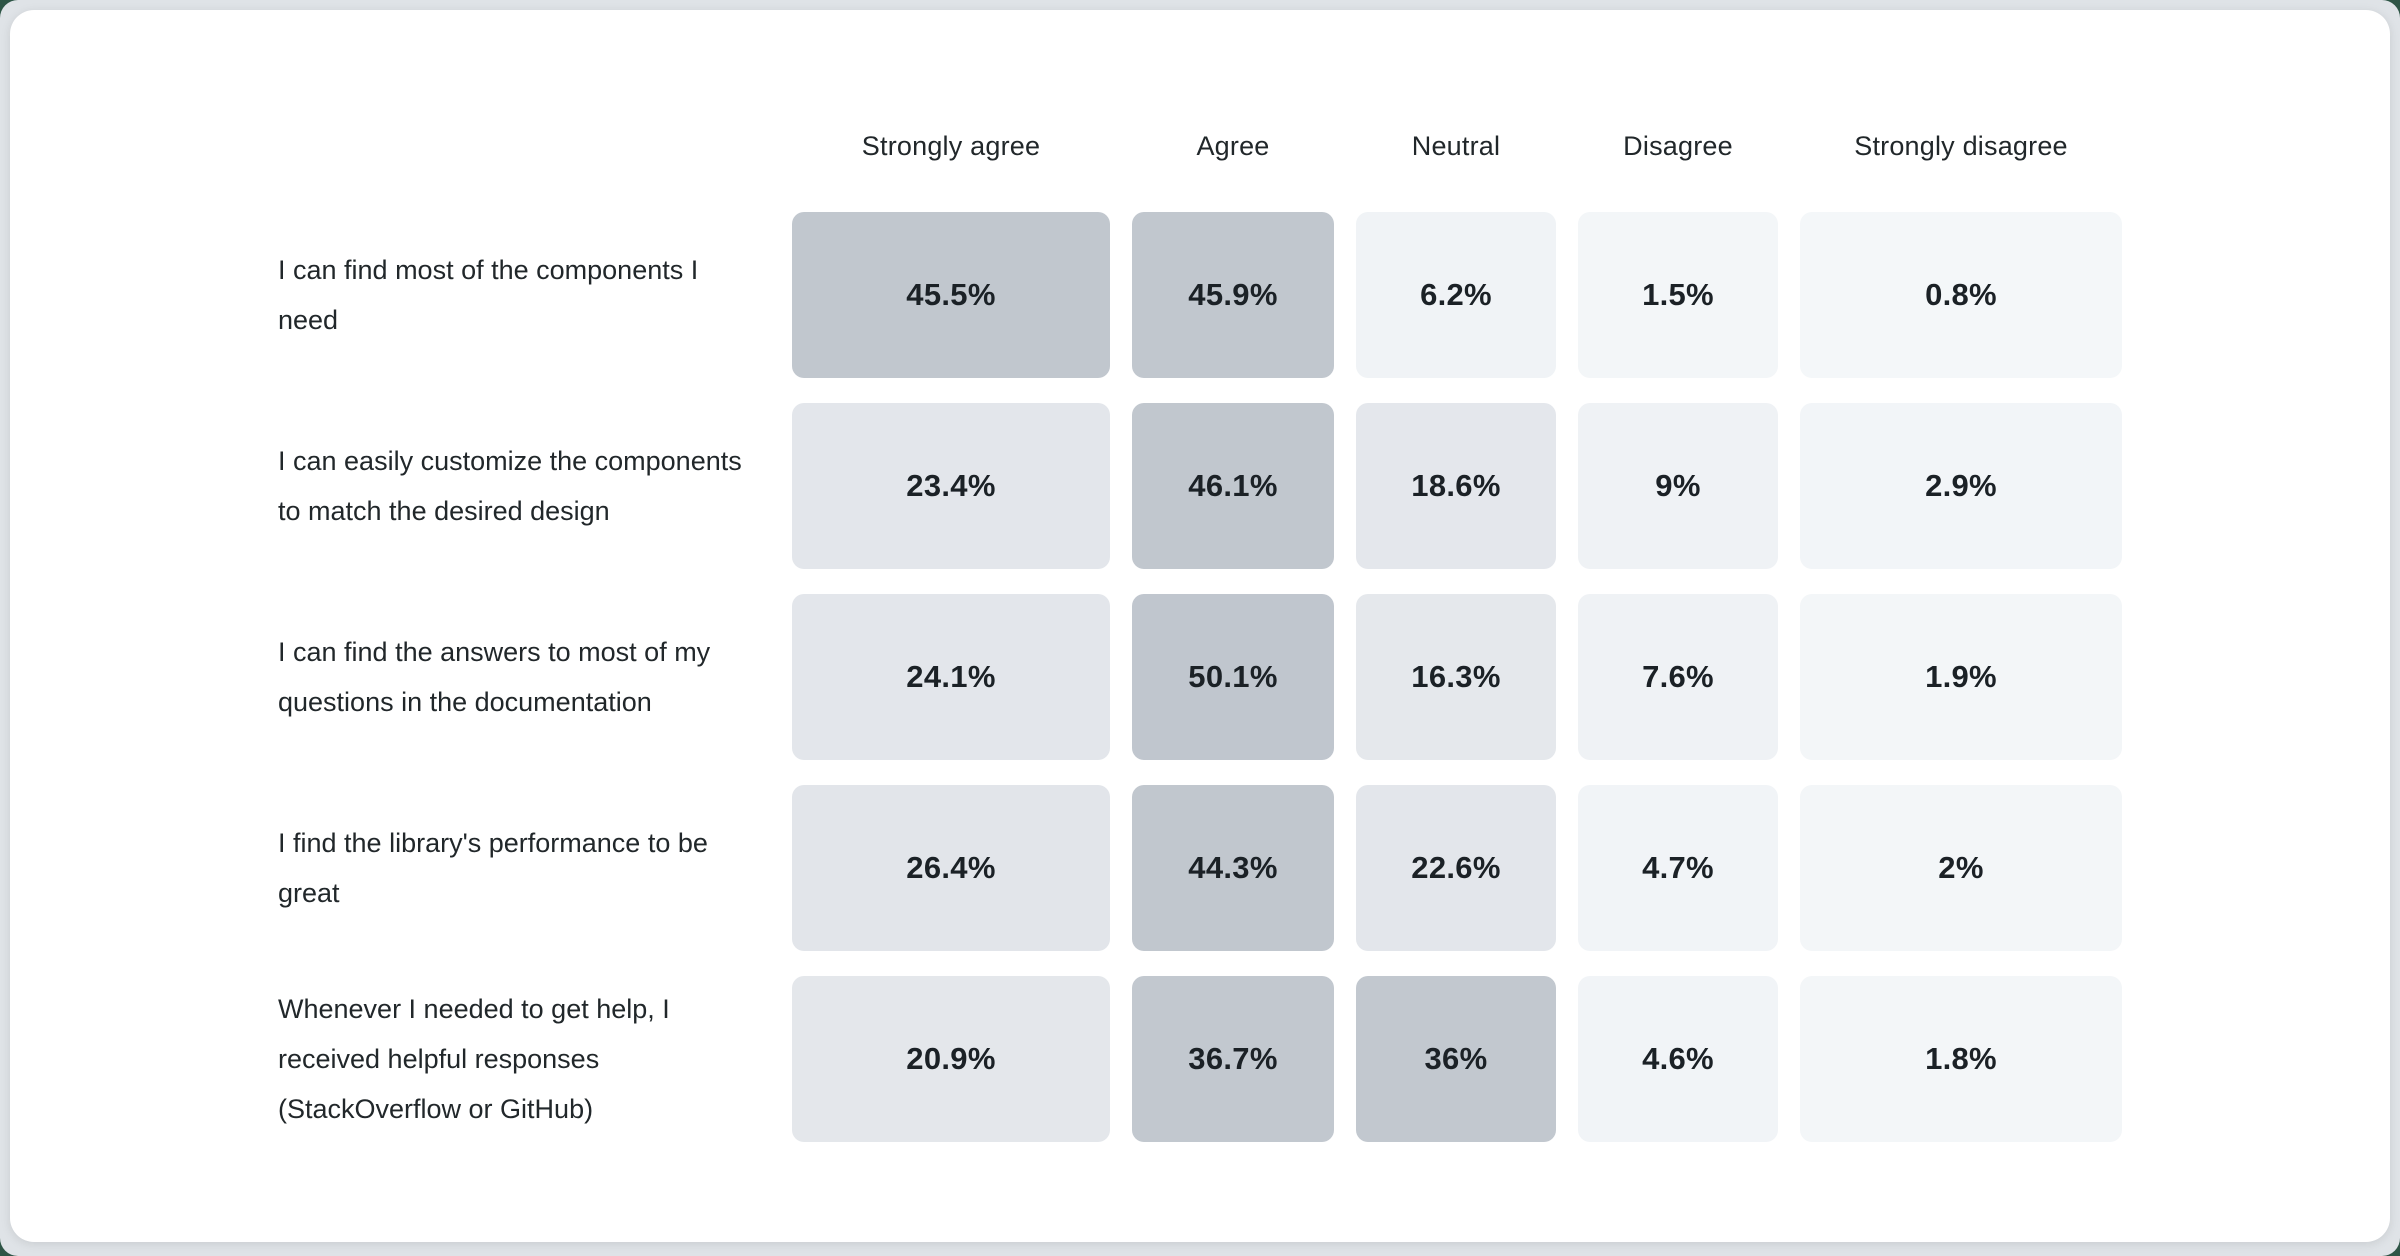  What do you see at coordinates (1456, 1059) in the screenshot?
I see `heat-cell: 36%` at bounding box center [1456, 1059].